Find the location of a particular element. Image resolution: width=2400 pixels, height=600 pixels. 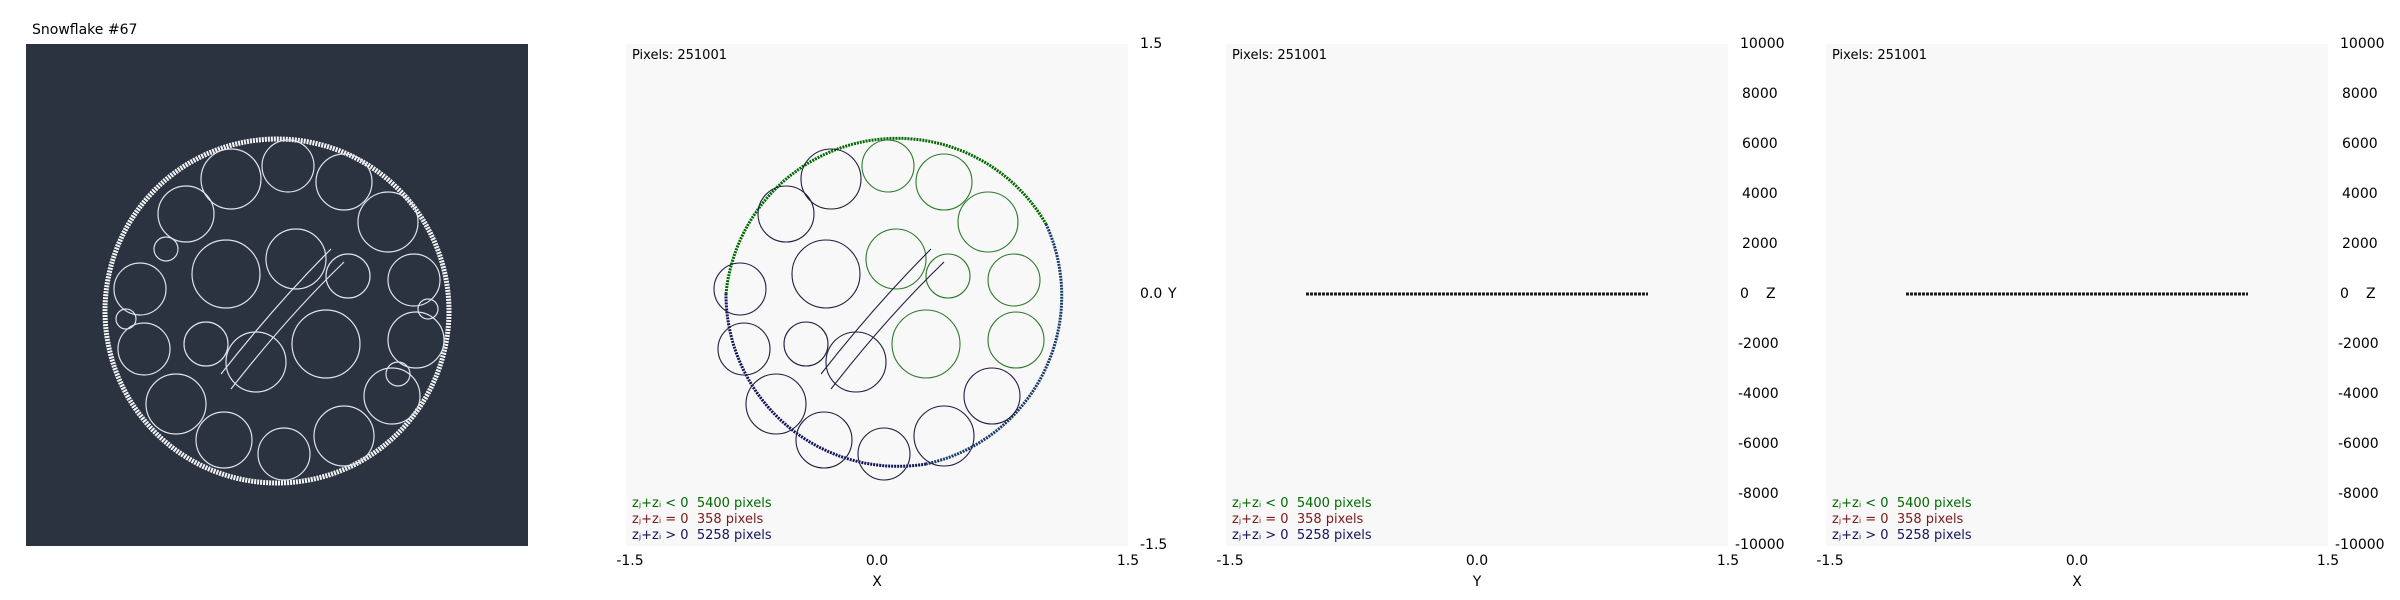

x-axis-label: Y is located at coordinates (1477, 582).